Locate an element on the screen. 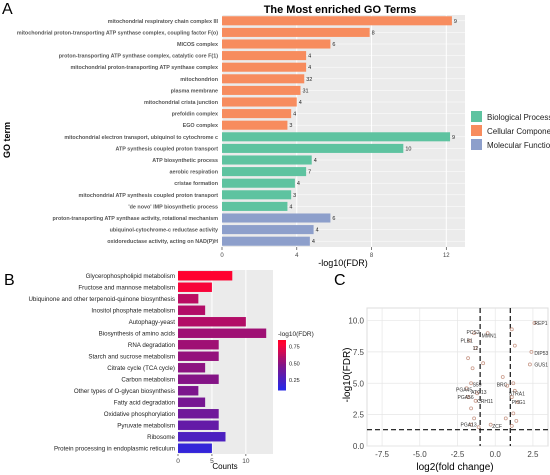 This screenshot has width=550, height=475. kegg-x-tick-label: 0 is located at coordinates (178, 461).